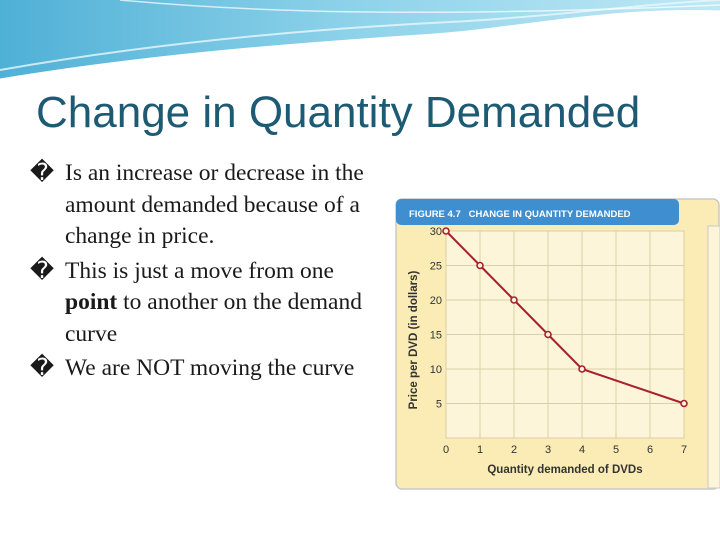 The width and height of the screenshot is (720, 540). What do you see at coordinates (436, 336) in the screenshot?
I see `y-tick-label: 15` at bounding box center [436, 336].